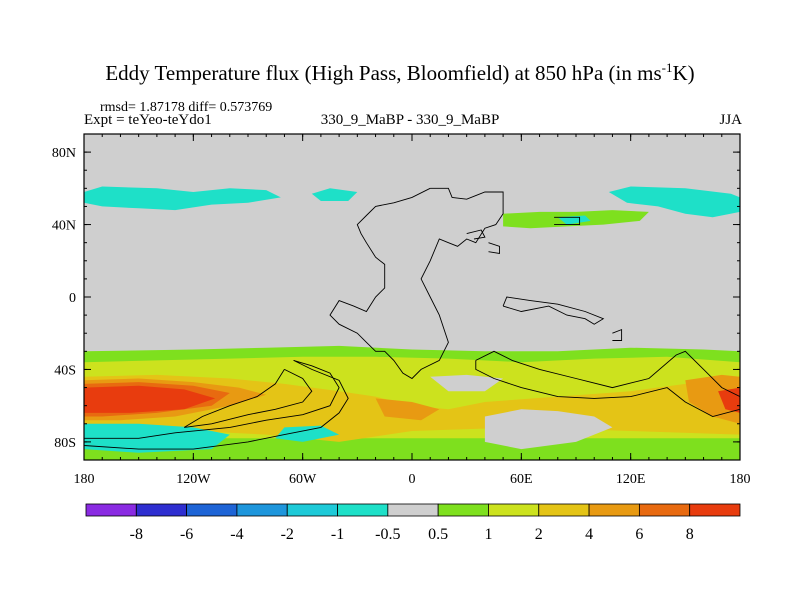 This screenshot has width=800, height=600. What do you see at coordinates (683, 73) in the screenshot?
I see `chart-title-end: K)` at bounding box center [683, 73].